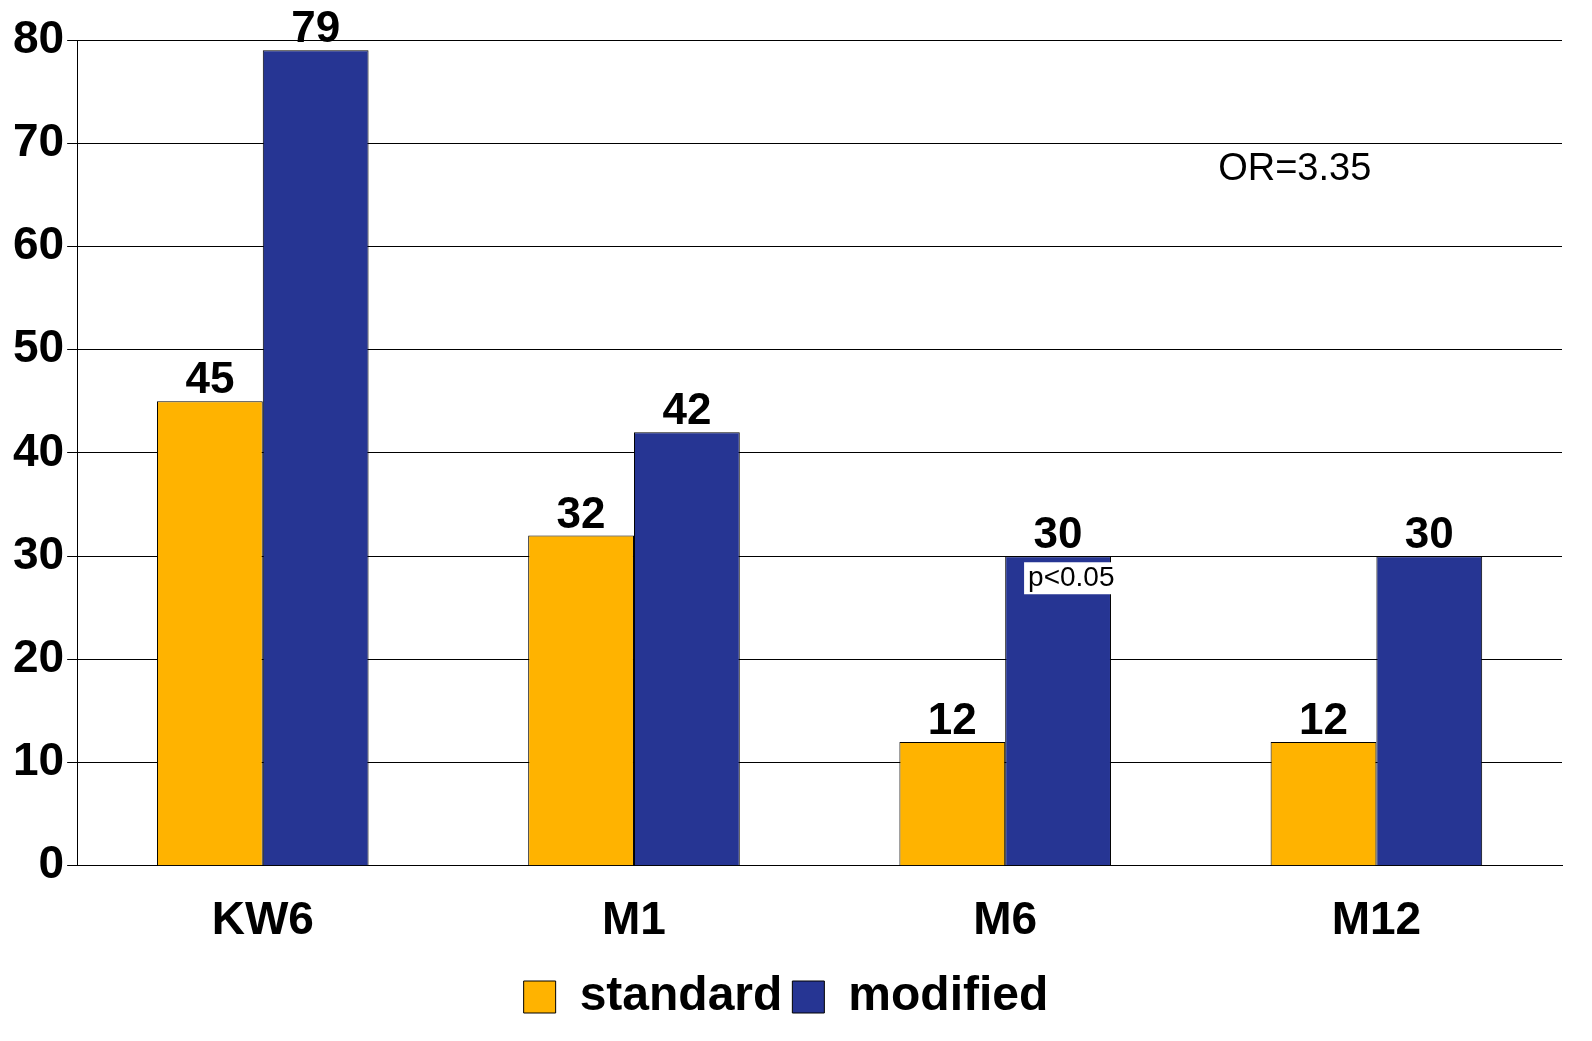 This screenshot has width=1592, height=1041. I want to click on annotation: p<0.05, so click(1071, 576).